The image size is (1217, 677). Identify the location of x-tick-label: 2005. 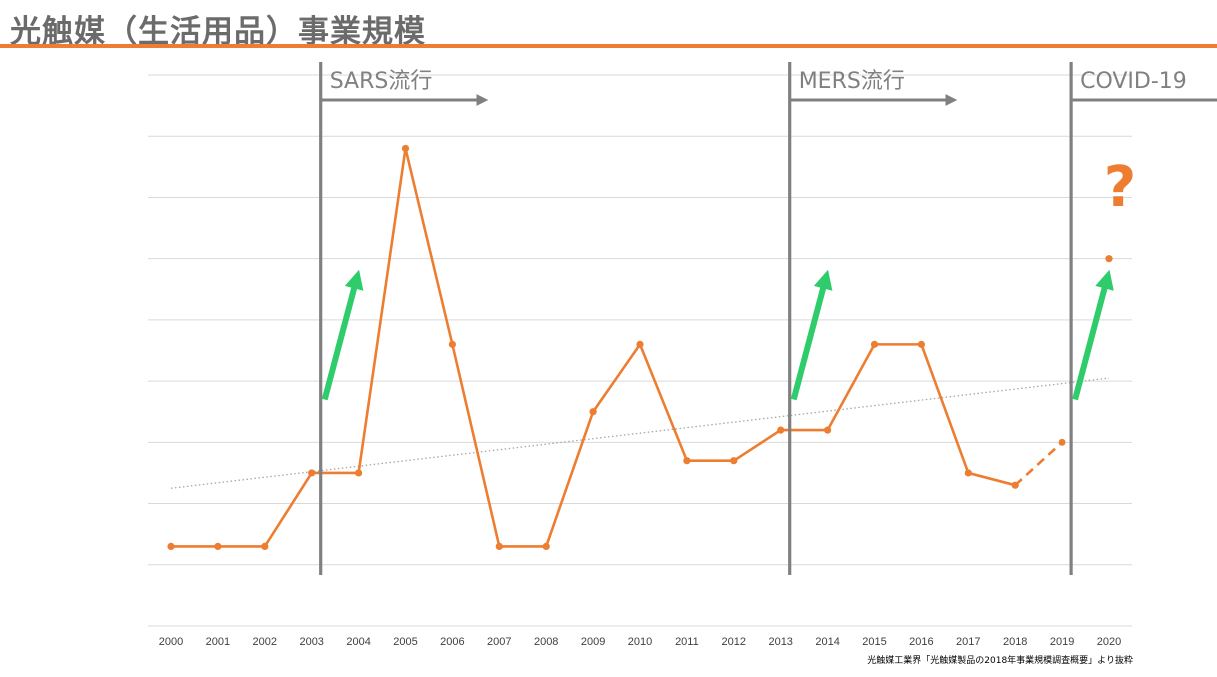
(405, 642).